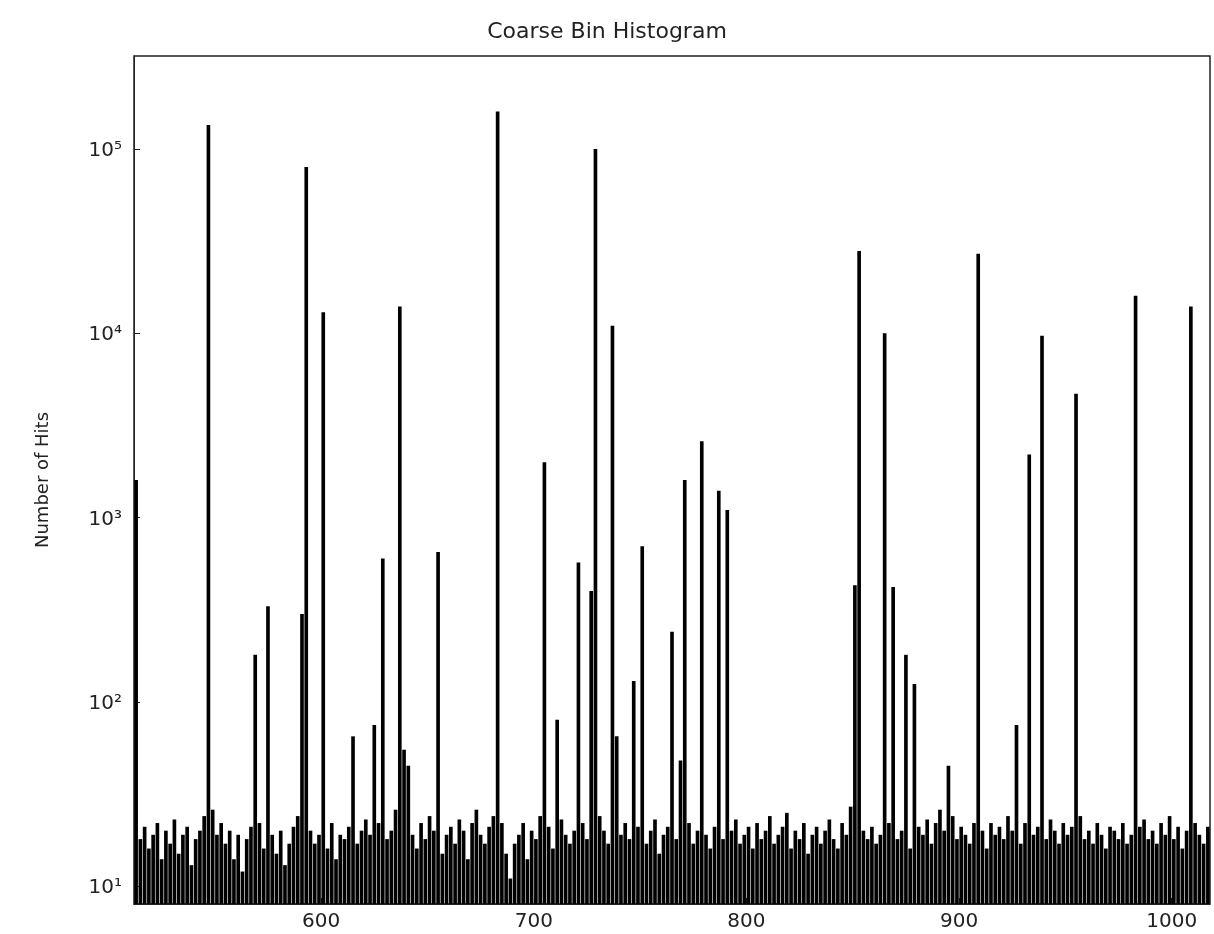 The height and width of the screenshot is (934, 1214). Describe the element at coordinates (1172, 920) in the screenshot. I see `x-tick-label: 1000` at that location.